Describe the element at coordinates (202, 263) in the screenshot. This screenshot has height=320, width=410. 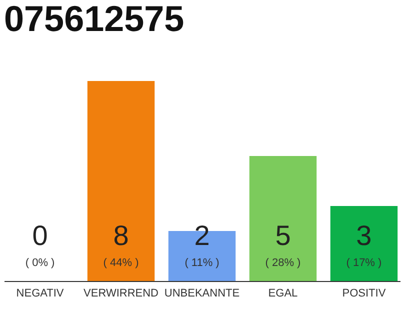
I see `annotation: ( 11% )` at that location.